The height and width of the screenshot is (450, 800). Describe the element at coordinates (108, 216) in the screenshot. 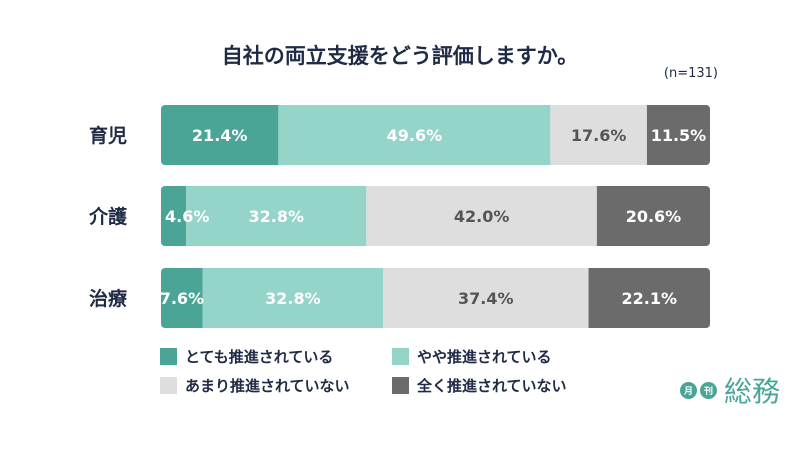

I see `category-label: 介護` at that location.